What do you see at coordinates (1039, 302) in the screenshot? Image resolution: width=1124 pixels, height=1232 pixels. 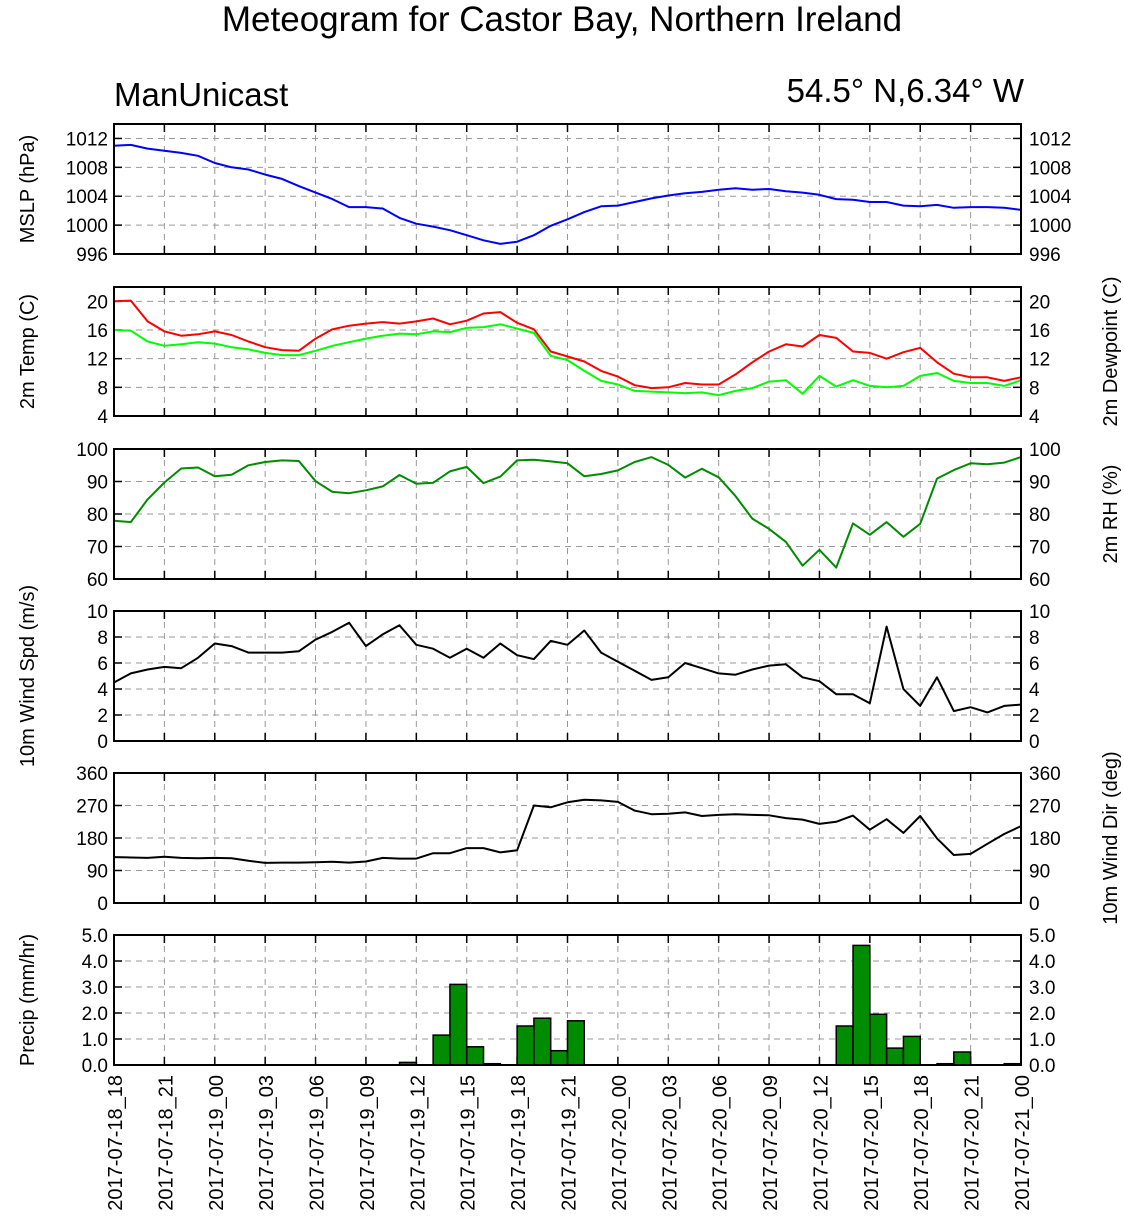 I see `y-tick-label-right: 20` at bounding box center [1039, 302].